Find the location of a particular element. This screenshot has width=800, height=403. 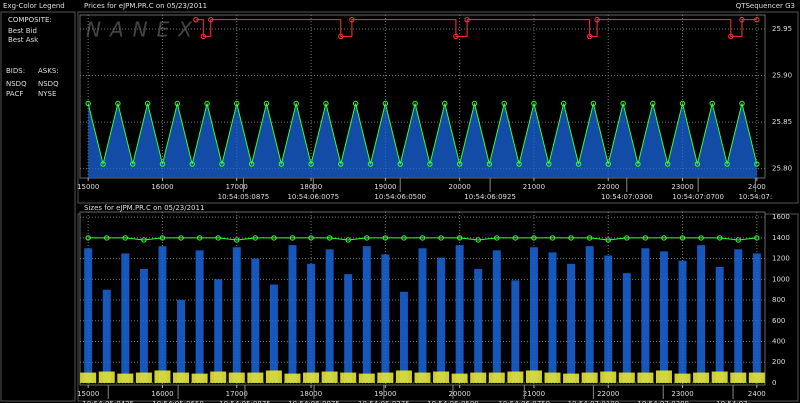

legend-bids-label: BIDS: is located at coordinates (15, 71).